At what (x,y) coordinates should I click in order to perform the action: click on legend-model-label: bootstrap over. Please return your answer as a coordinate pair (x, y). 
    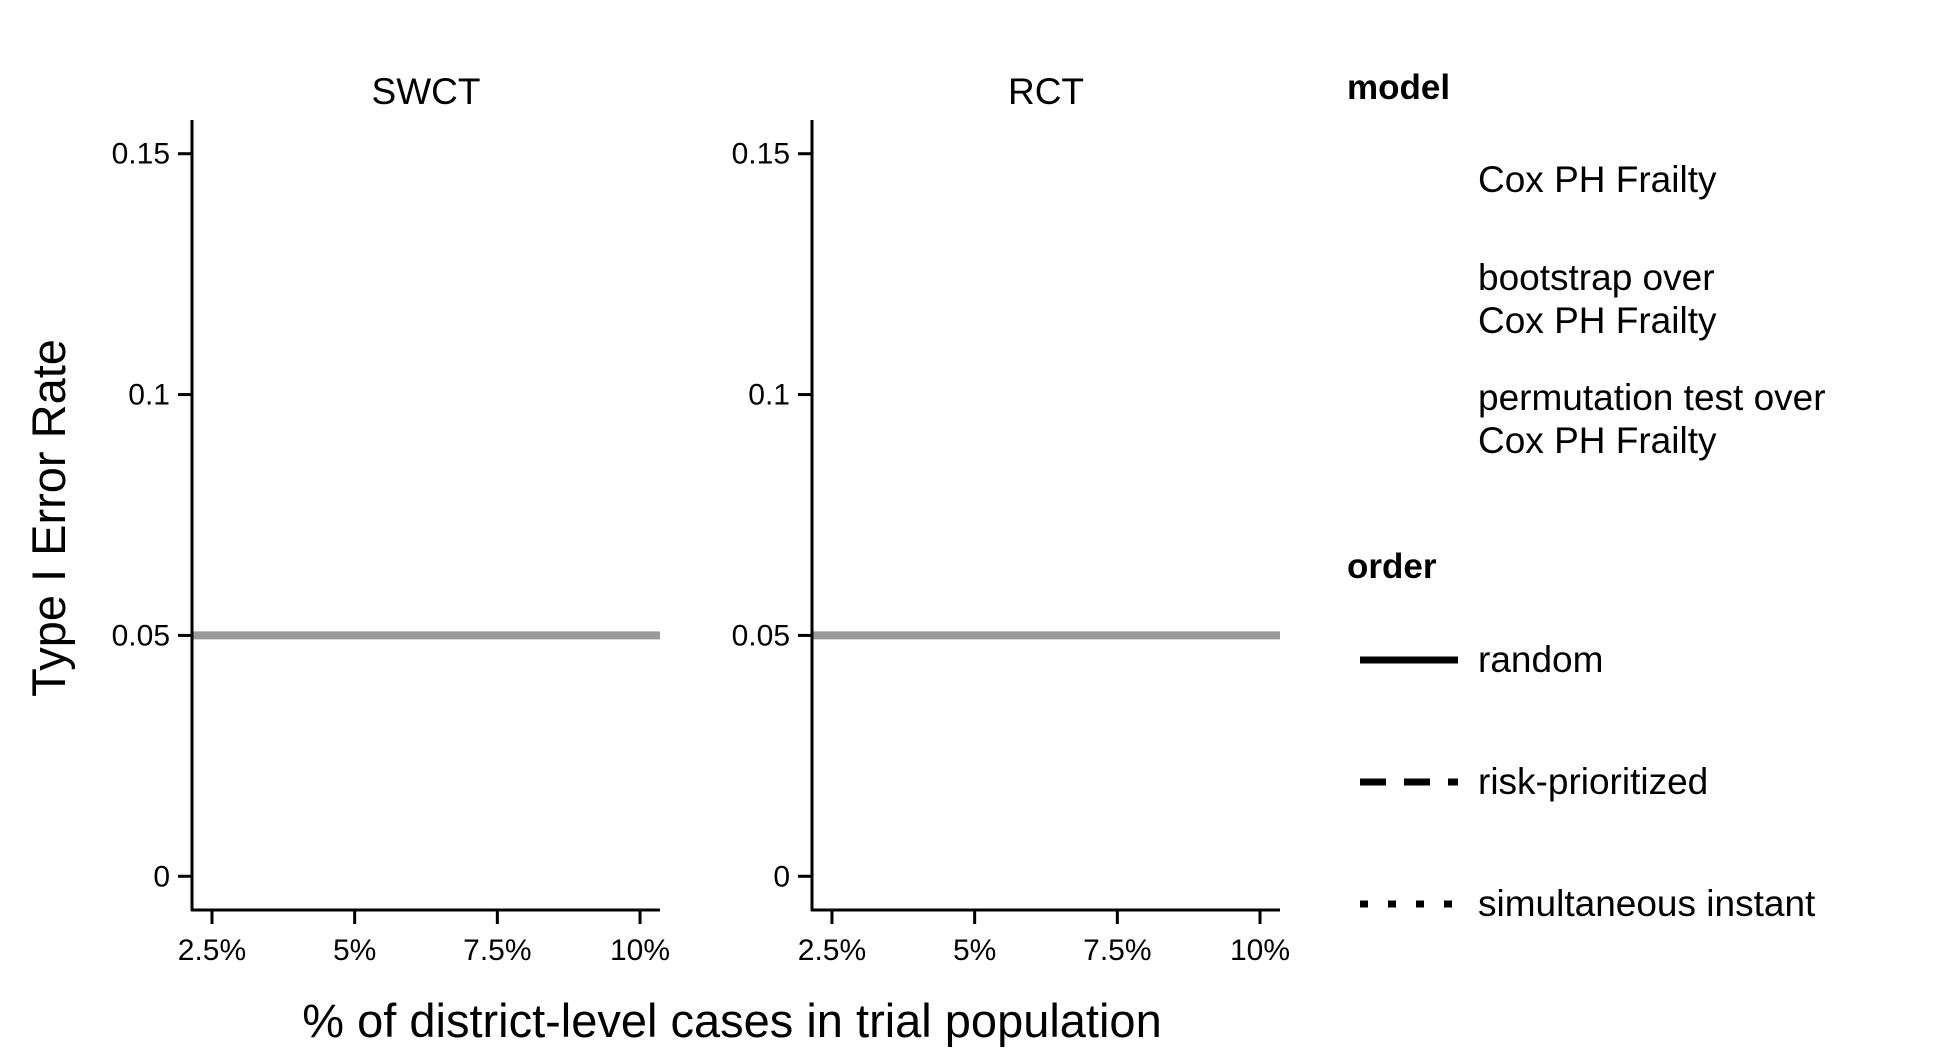
    Looking at the image, I should click on (1596, 277).